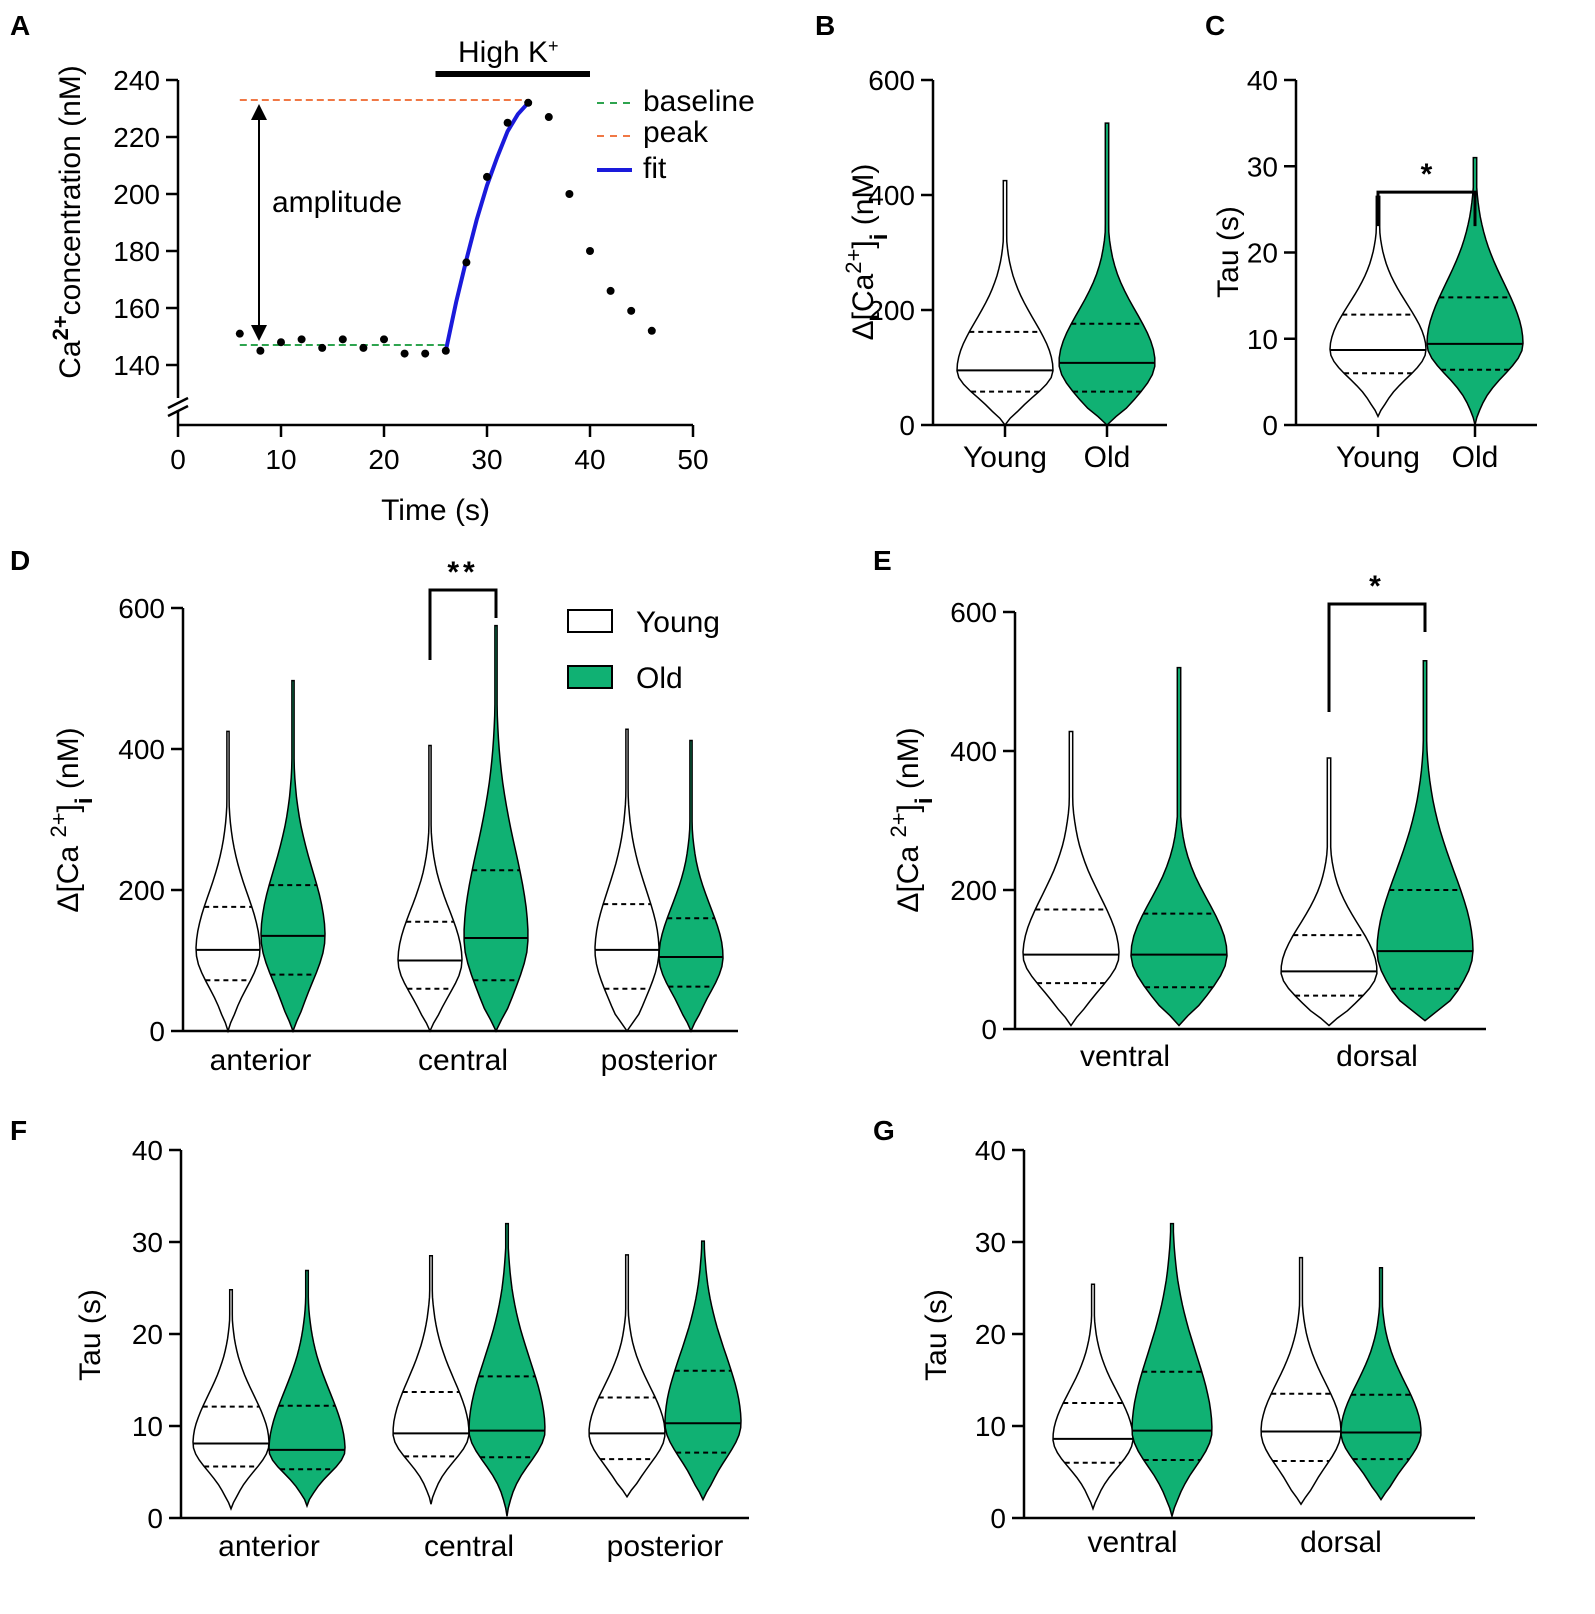  What do you see at coordinates (259, 111) in the screenshot?
I see `amplitude-arrow-head-up` at bounding box center [259, 111].